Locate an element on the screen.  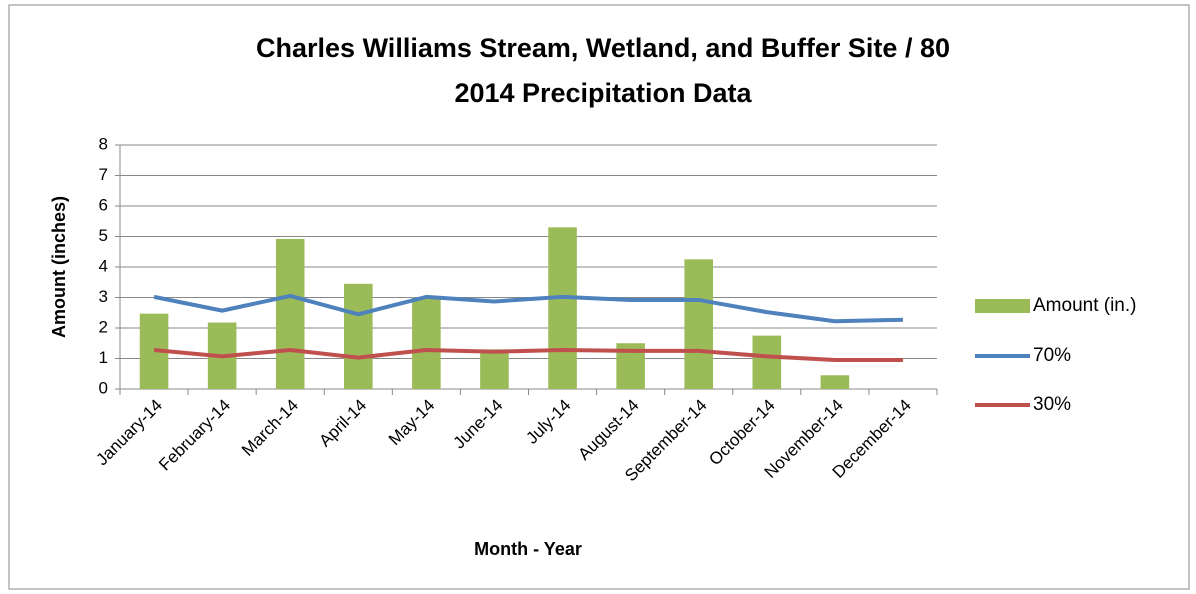
y-tick-label: 4 is located at coordinates (103, 265).